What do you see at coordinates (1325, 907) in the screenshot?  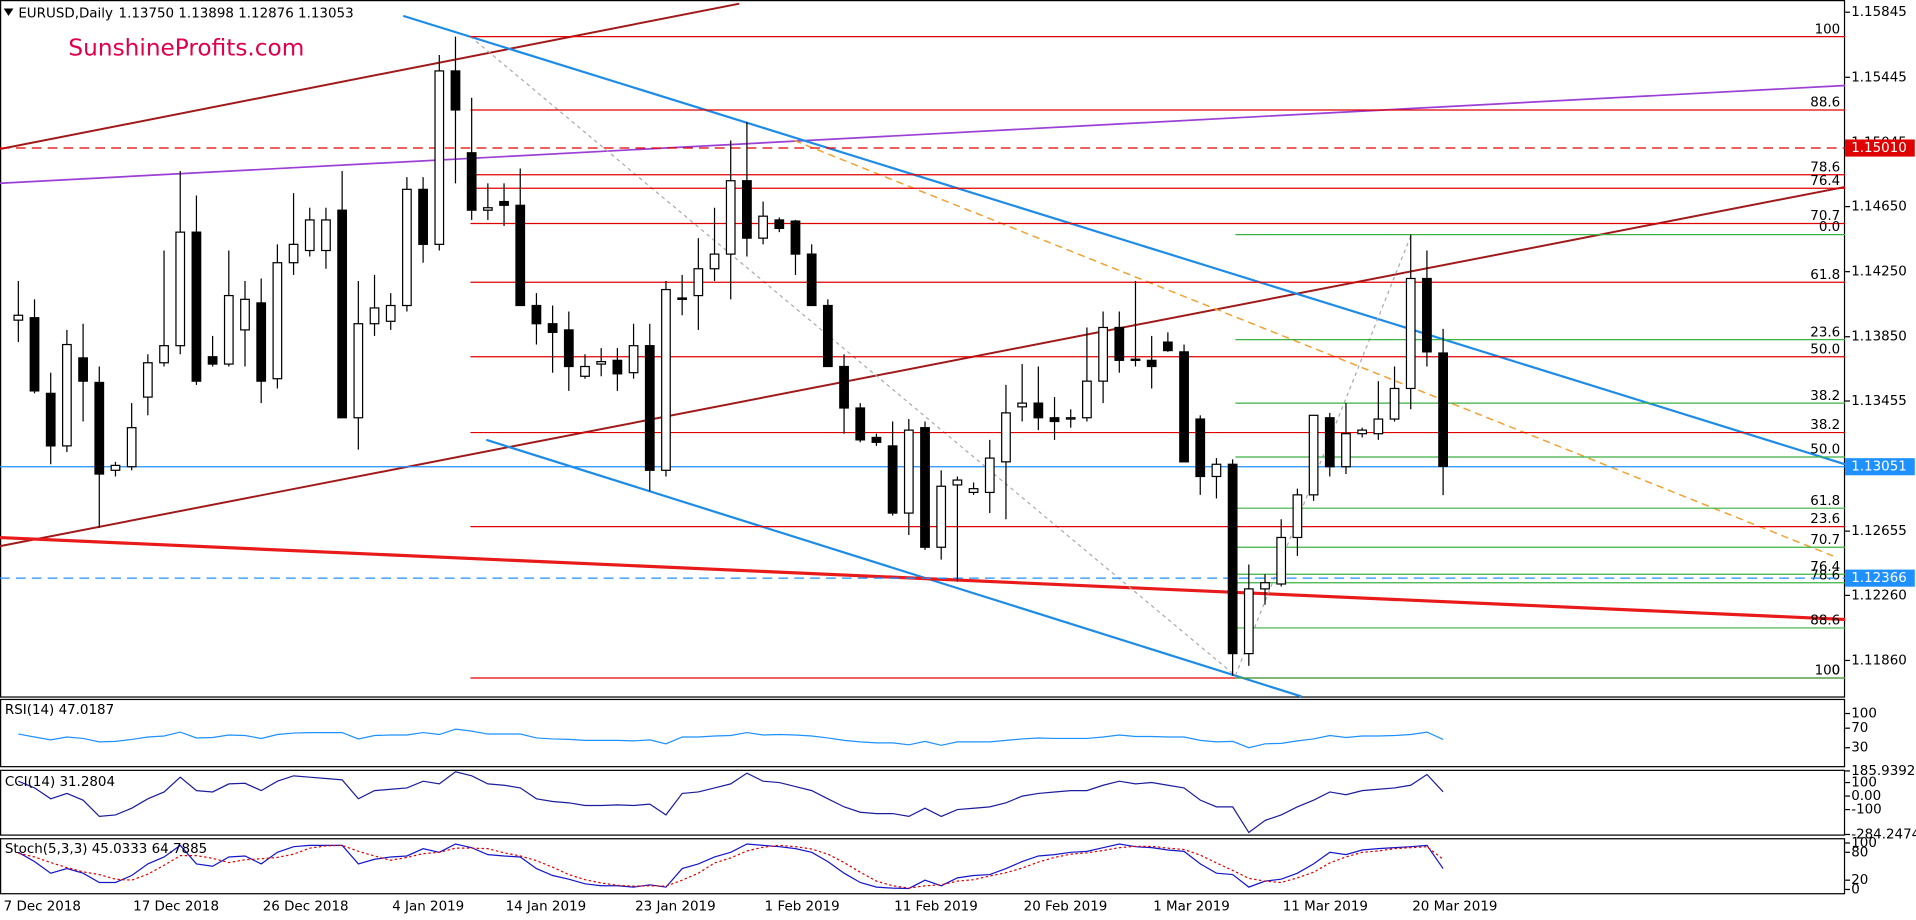 I see `x-tick-label: 11 Mar 2019` at bounding box center [1325, 907].